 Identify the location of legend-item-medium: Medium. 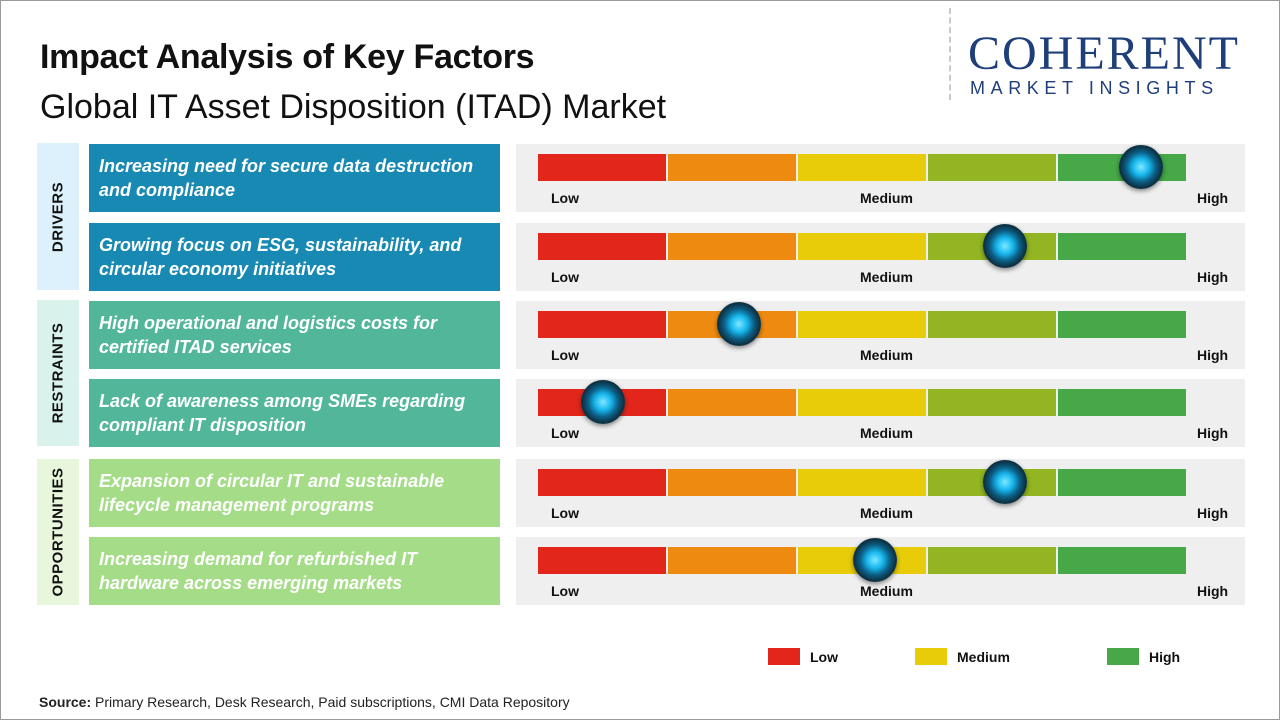
(962, 656).